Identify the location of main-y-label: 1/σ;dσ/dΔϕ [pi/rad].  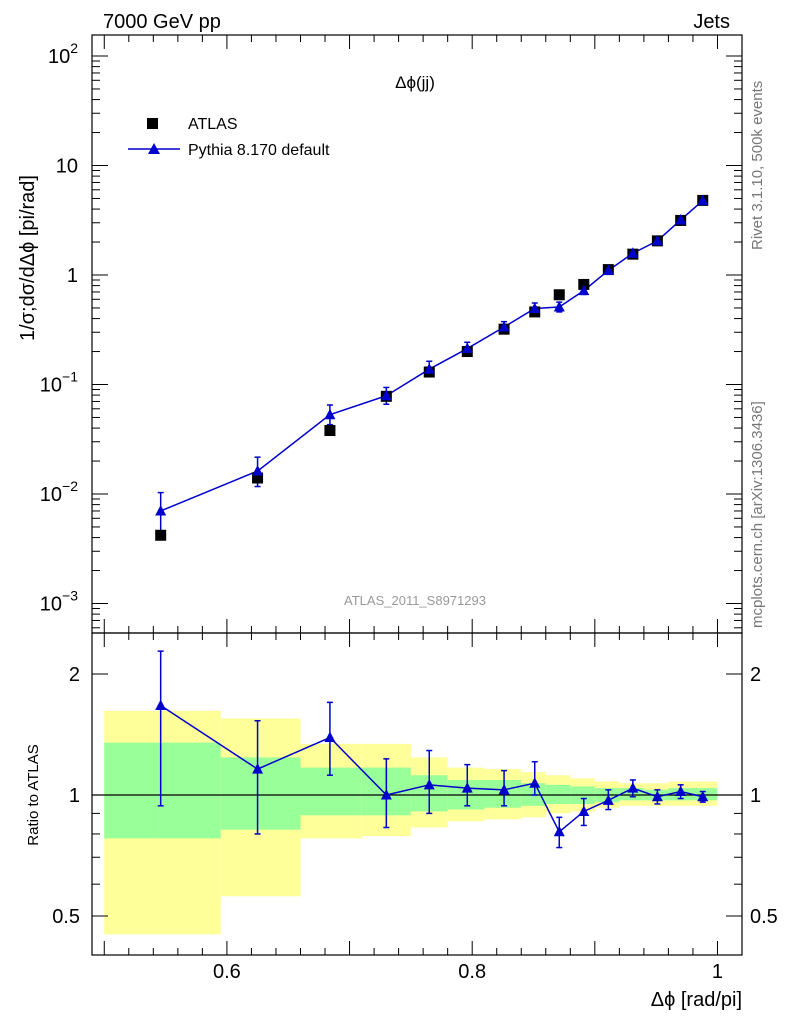
(28, 258).